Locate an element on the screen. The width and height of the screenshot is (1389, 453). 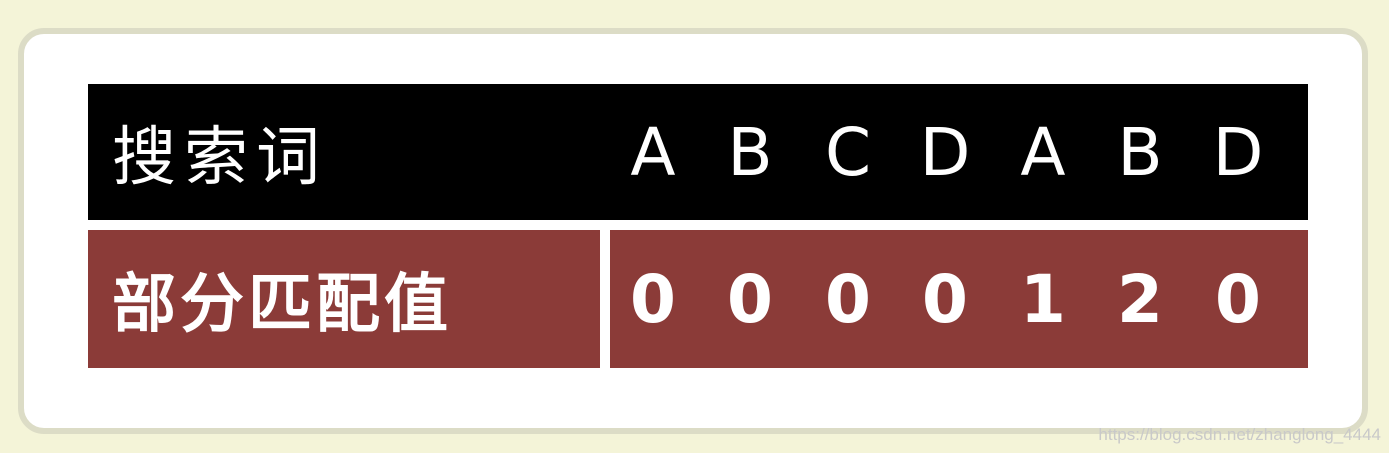
watermark-text: https://blog.csdn.net/zhanglong_4444 is located at coordinates (1239, 434).